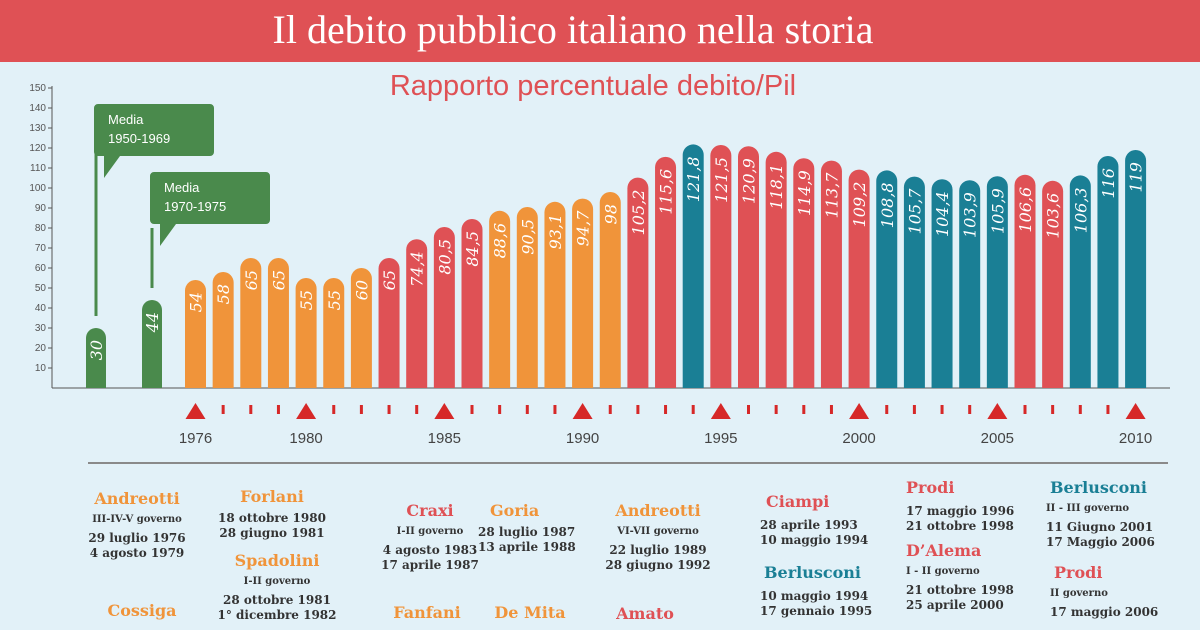  I want to click on bar-value-label: 55, so click(306, 300).